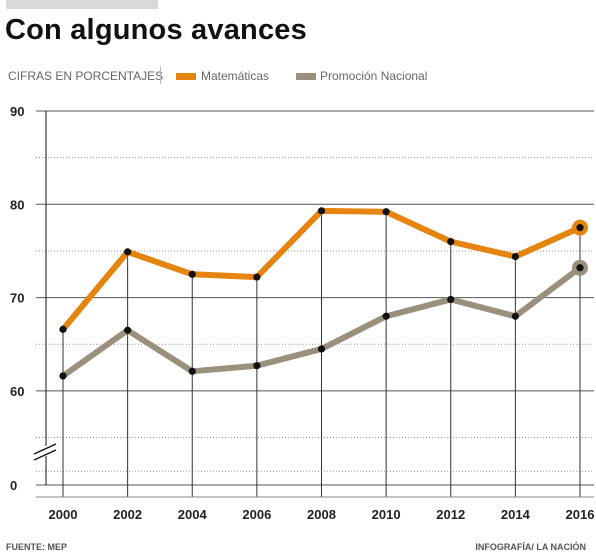  Describe the element at coordinates (374, 76) in the screenshot. I see `legend-label-promocion: Promoción Nacional` at that location.